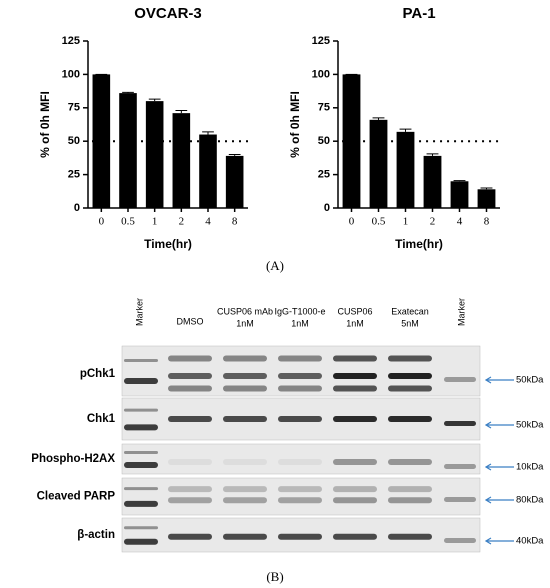 The height and width of the screenshot is (588, 550). Describe the element at coordinates (530, 425) in the screenshot. I see `size-label: 50kDa` at that location.